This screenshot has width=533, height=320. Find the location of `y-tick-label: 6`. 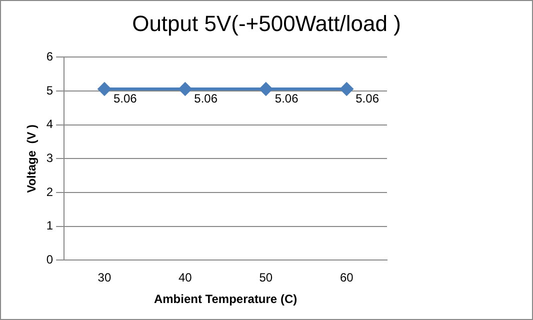

y-tick-label: 6 is located at coordinates (50, 57).